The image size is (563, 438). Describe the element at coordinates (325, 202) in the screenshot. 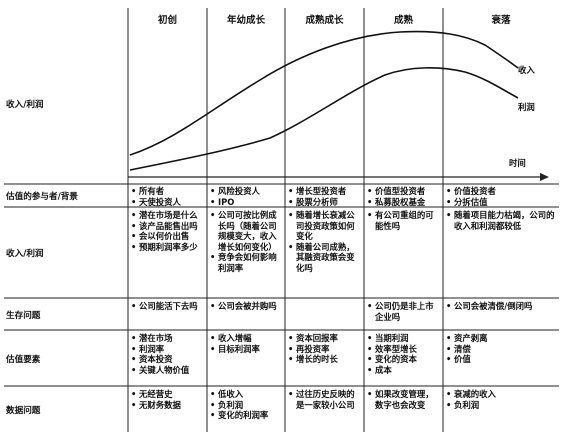

I see `list-item: 股票分析师` at that location.